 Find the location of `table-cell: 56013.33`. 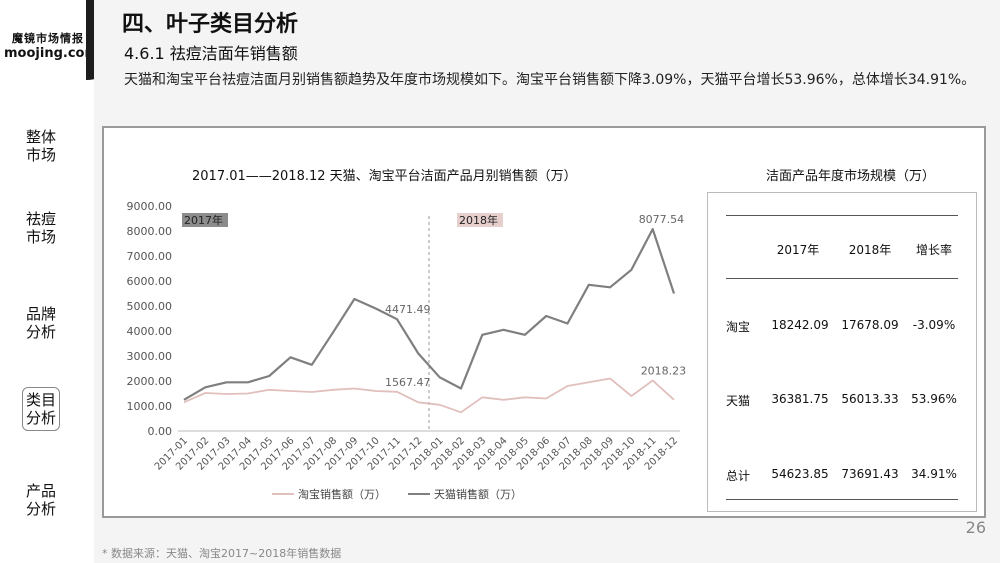

table-cell: 56013.33 is located at coordinates (870, 399).